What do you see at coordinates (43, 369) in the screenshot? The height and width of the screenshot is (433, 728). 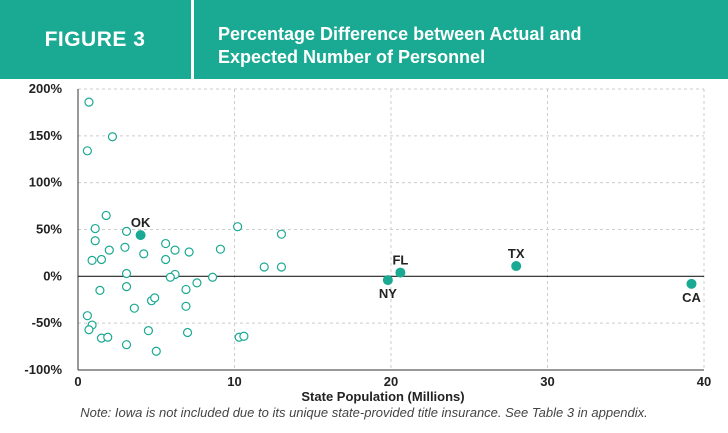 I see `y-tick-label: -100%` at bounding box center [43, 369].